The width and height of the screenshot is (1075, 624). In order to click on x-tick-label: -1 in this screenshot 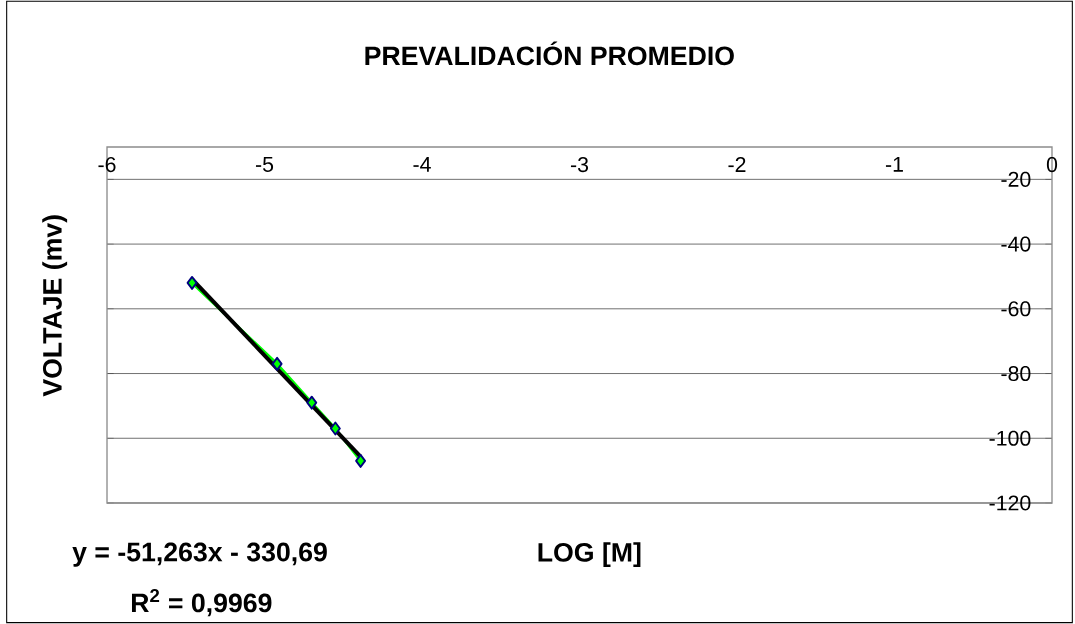, I will do `click(894, 164)`.